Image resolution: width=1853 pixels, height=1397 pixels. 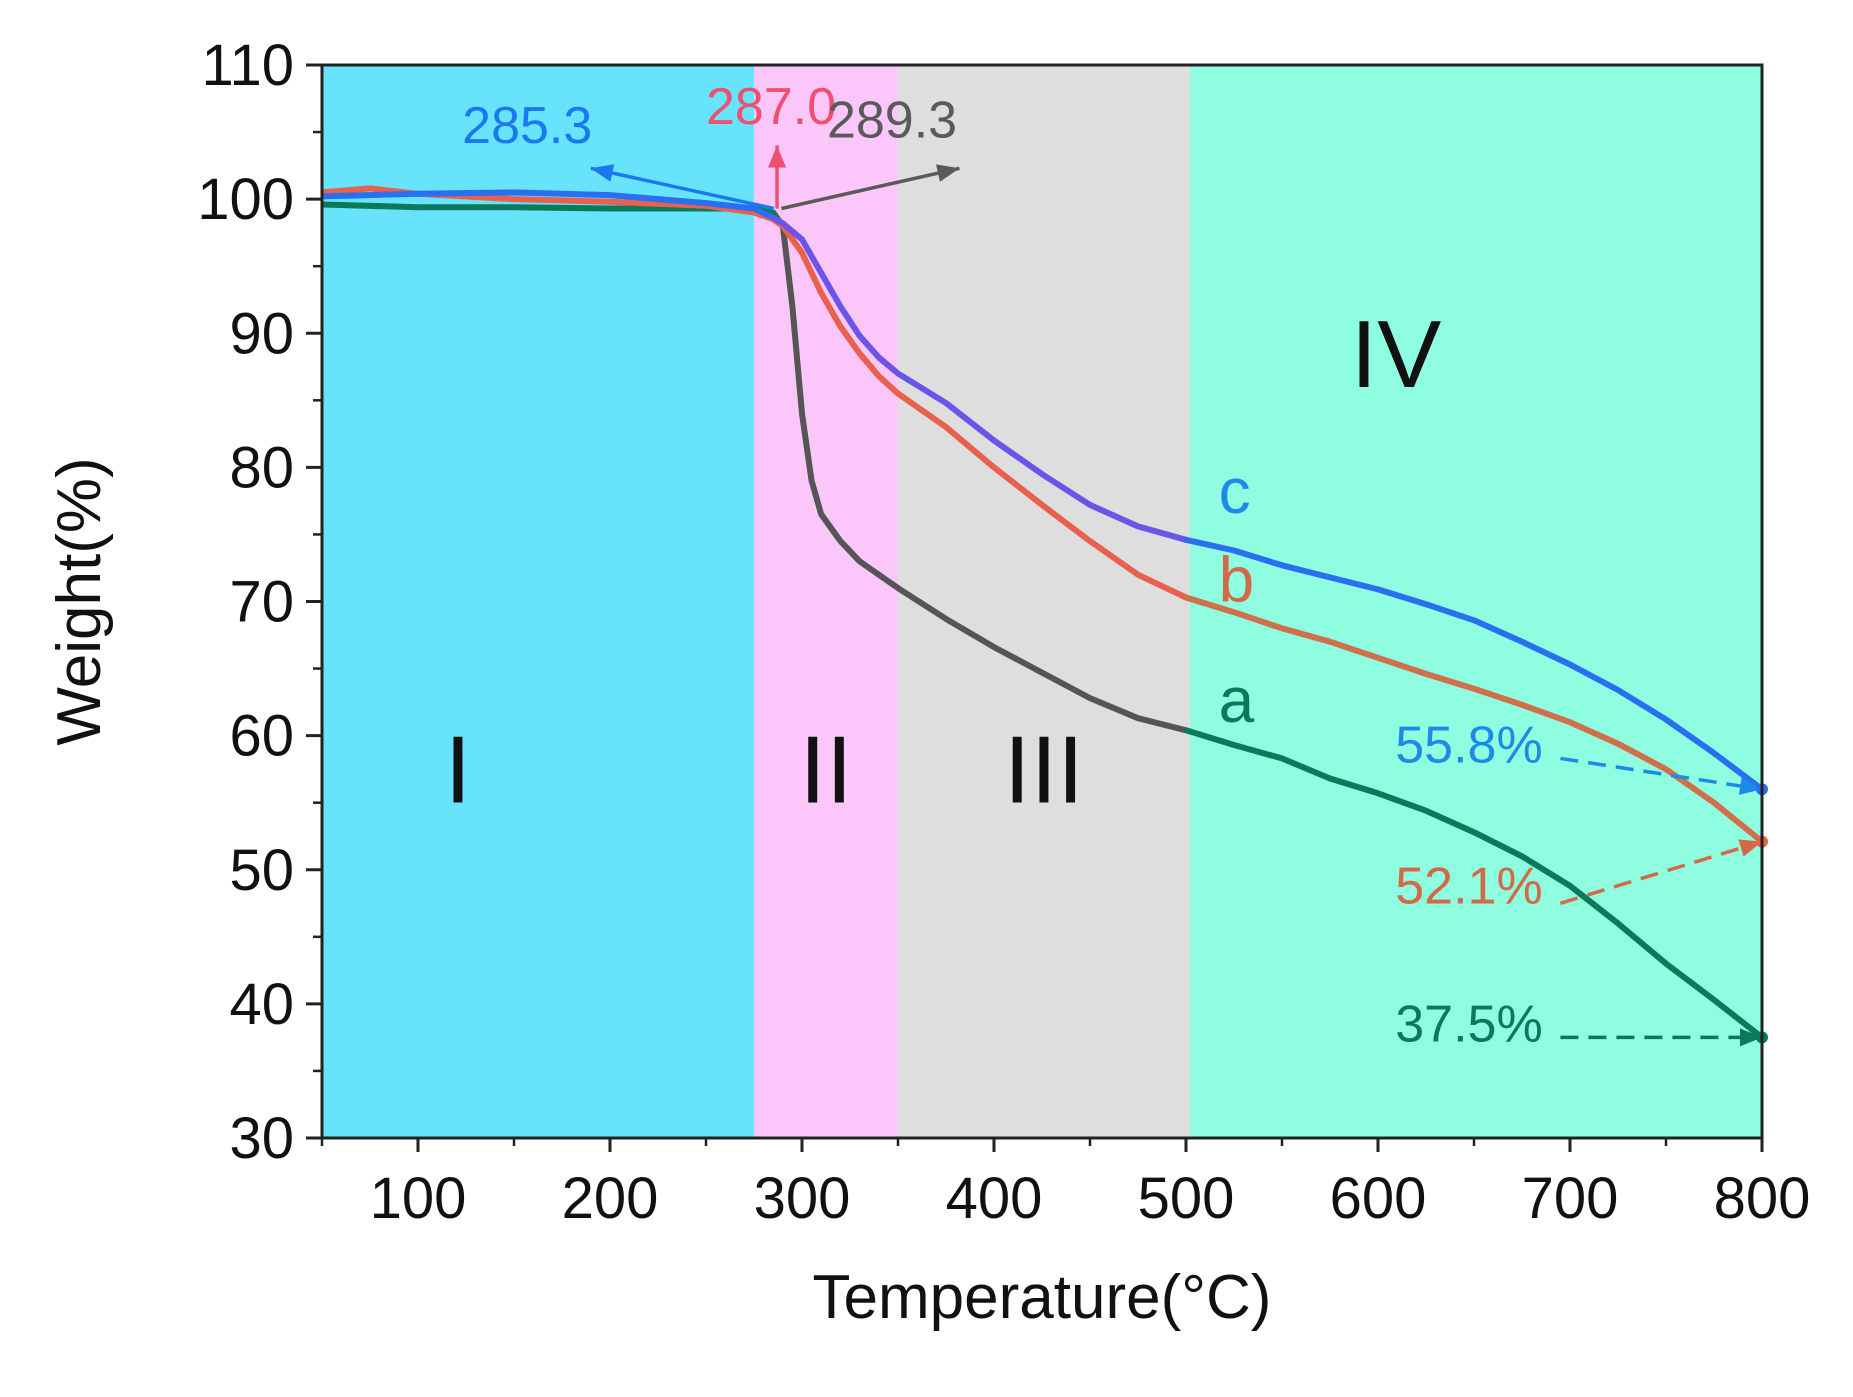 What do you see at coordinates (826, 601) in the screenshot?
I see `region-II` at bounding box center [826, 601].